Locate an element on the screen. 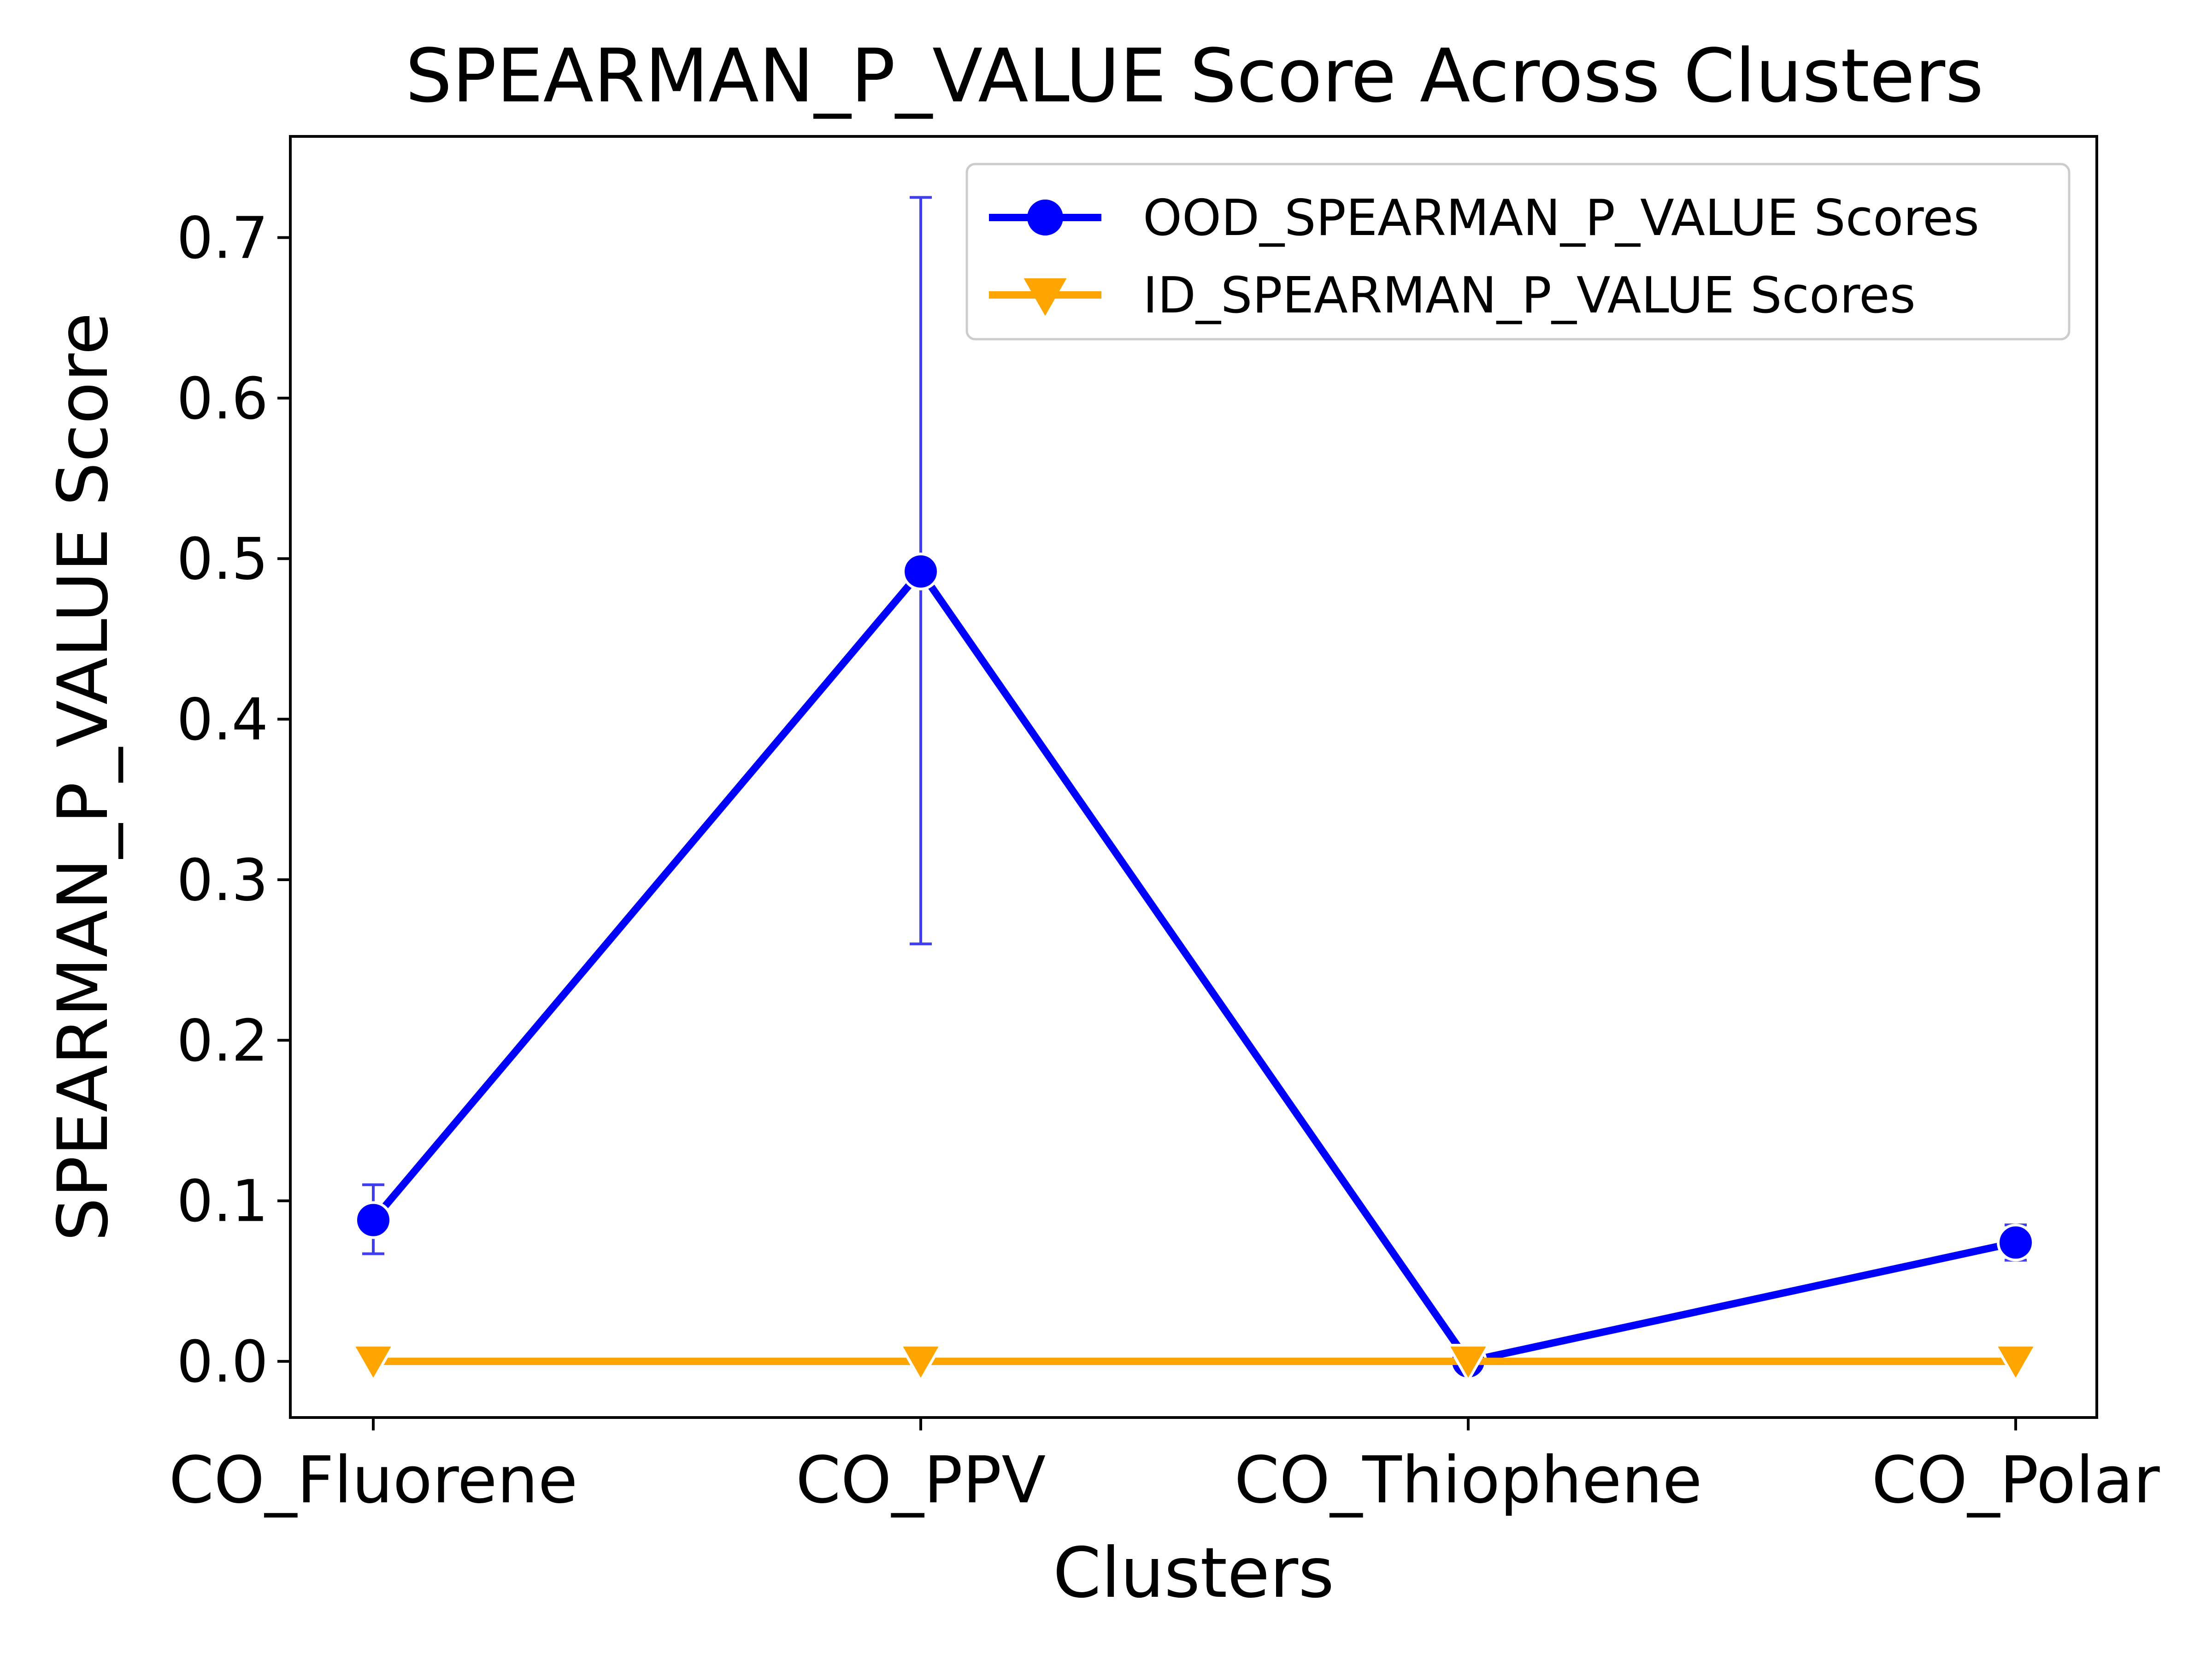  y-tick-label: 0.0 is located at coordinates (222, 1362).